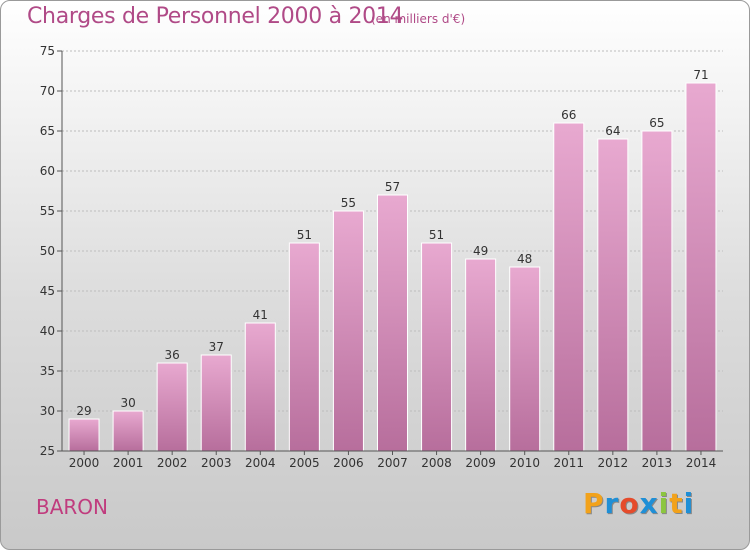  Describe the element at coordinates (569, 287) in the screenshot. I see `bar-2011` at that location.